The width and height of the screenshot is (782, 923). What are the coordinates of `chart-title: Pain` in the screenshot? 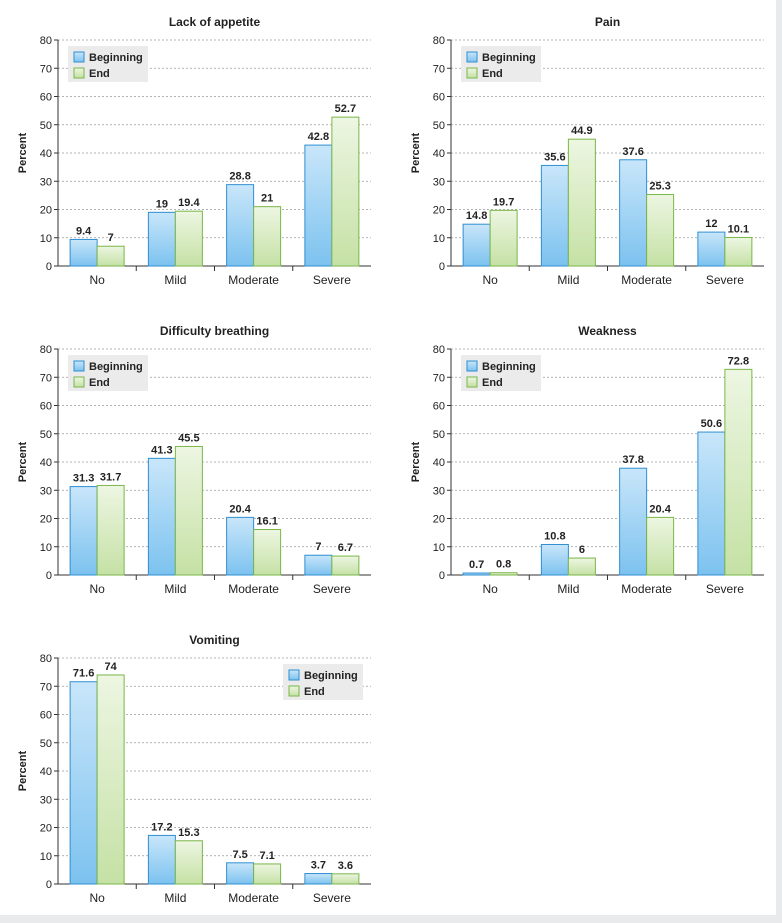 It's located at (607, 22).